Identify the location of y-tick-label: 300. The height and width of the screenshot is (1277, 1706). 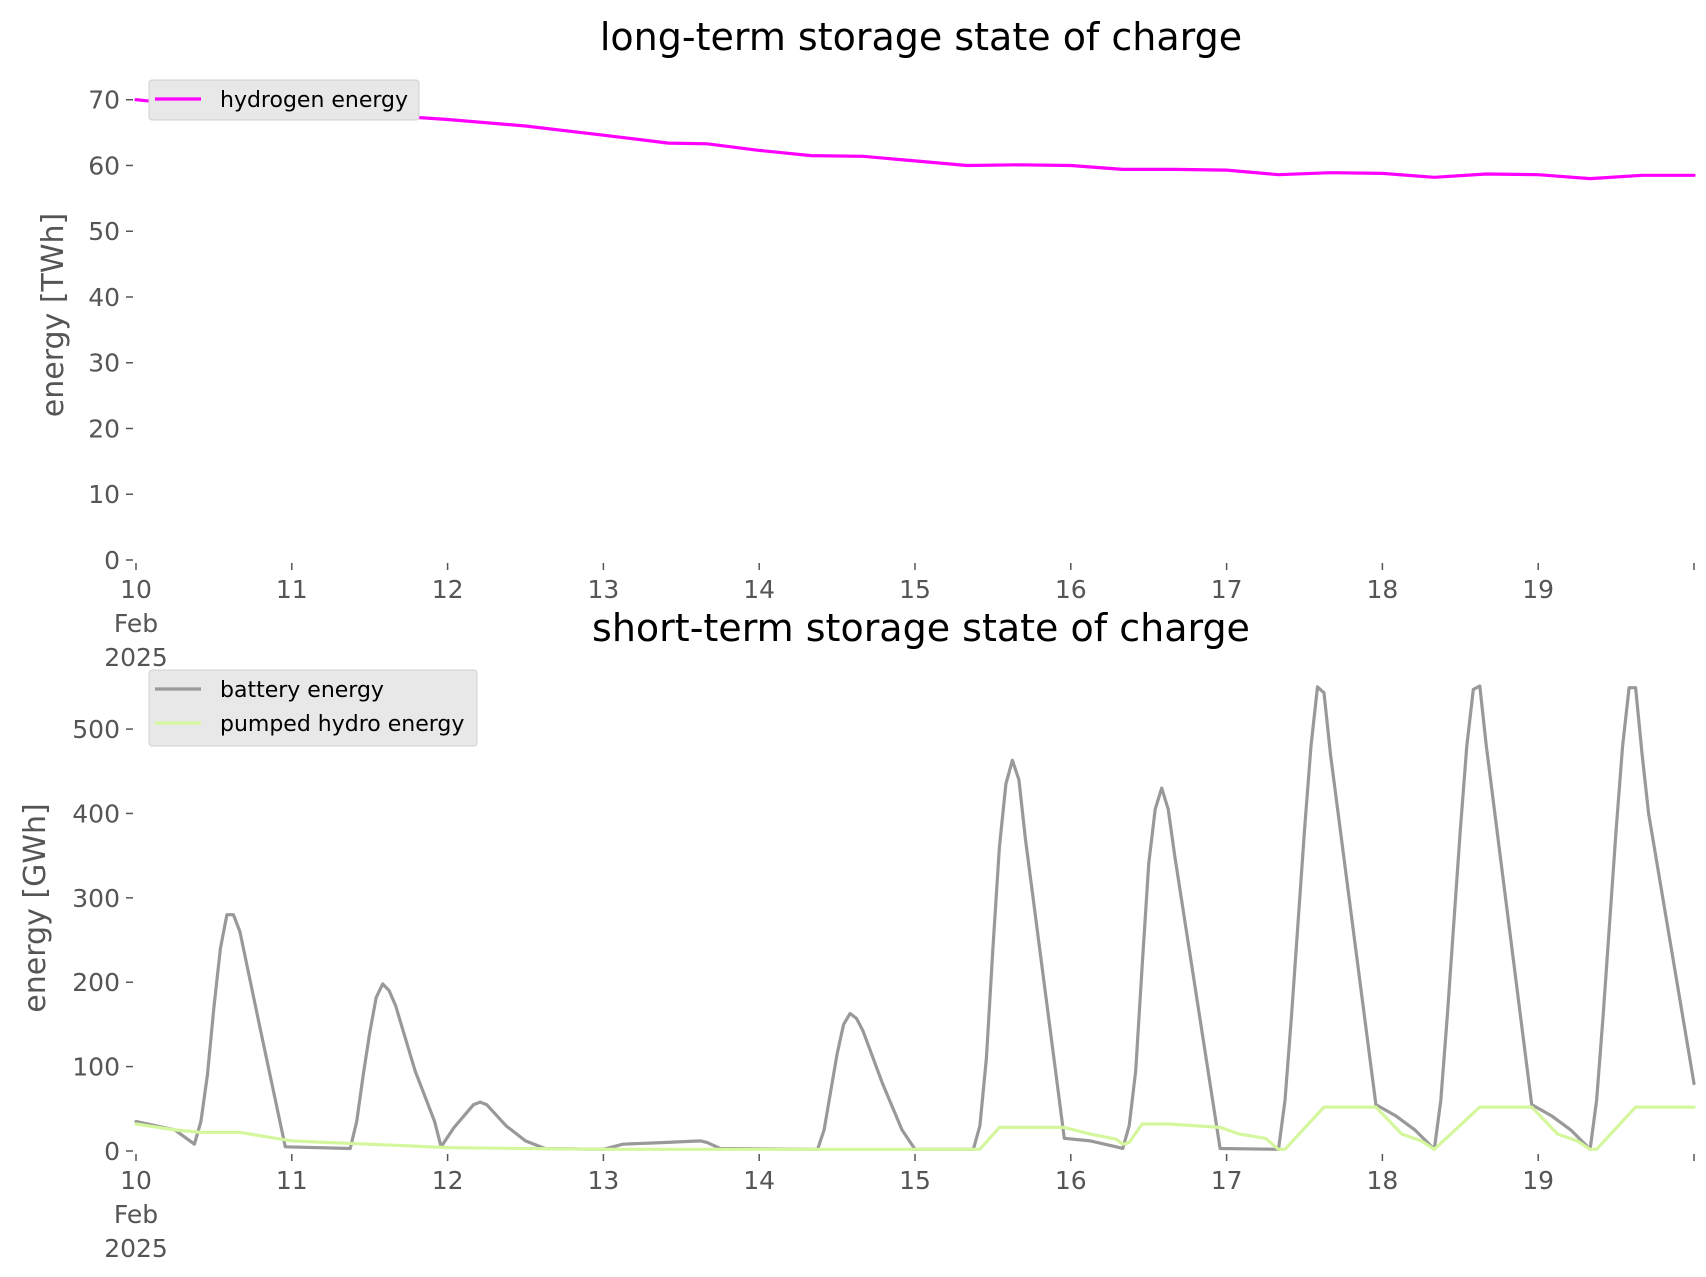
(96, 898).